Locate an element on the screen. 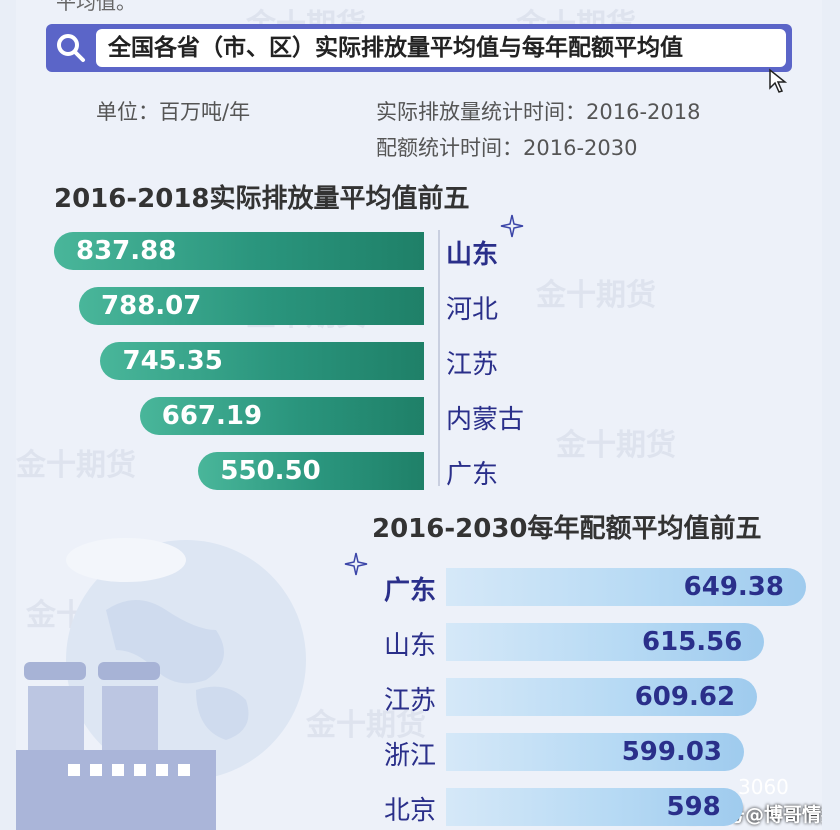 The height and width of the screenshot is (830, 840). quota-period-label: 配额统计时间：2016-2030 is located at coordinates (507, 148).